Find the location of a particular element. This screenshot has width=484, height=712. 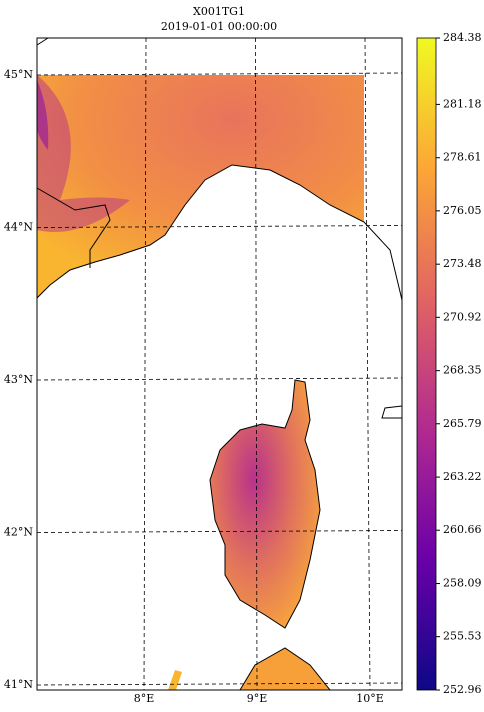

colorbar-tick-label: 265.79 is located at coordinates (462, 423).